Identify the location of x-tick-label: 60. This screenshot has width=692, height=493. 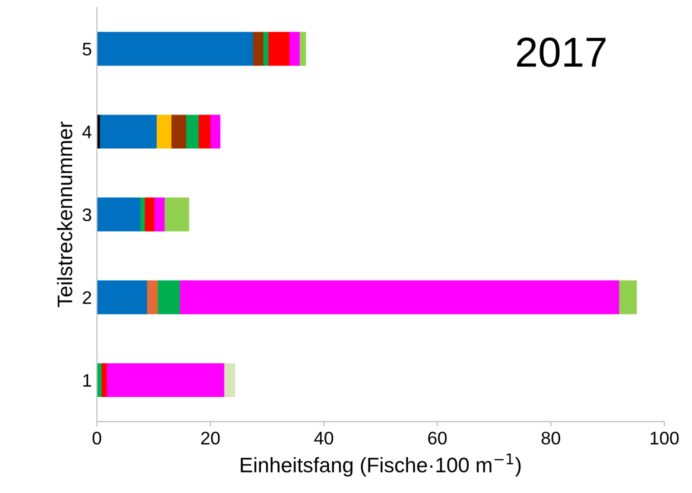
(437, 438).